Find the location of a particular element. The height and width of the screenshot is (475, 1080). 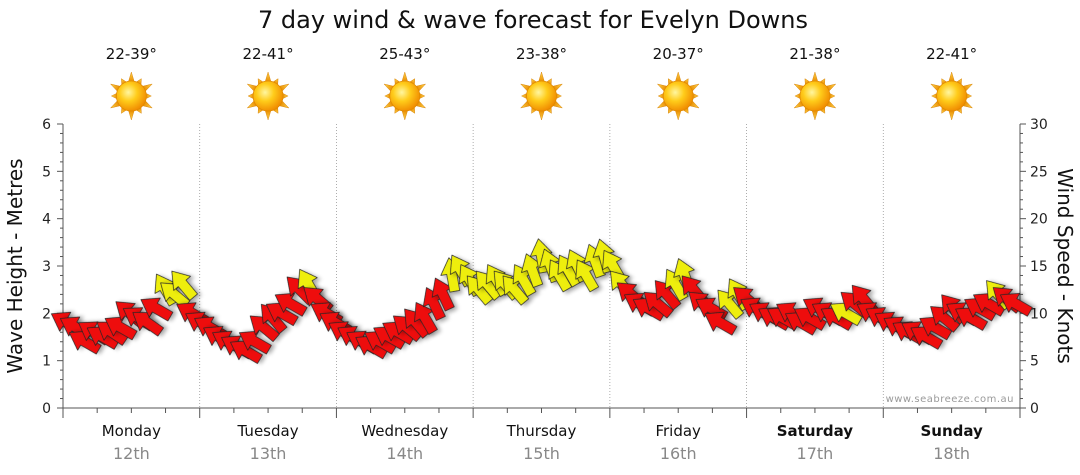

temperature-saturday: 21-38° is located at coordinates (814, 54).